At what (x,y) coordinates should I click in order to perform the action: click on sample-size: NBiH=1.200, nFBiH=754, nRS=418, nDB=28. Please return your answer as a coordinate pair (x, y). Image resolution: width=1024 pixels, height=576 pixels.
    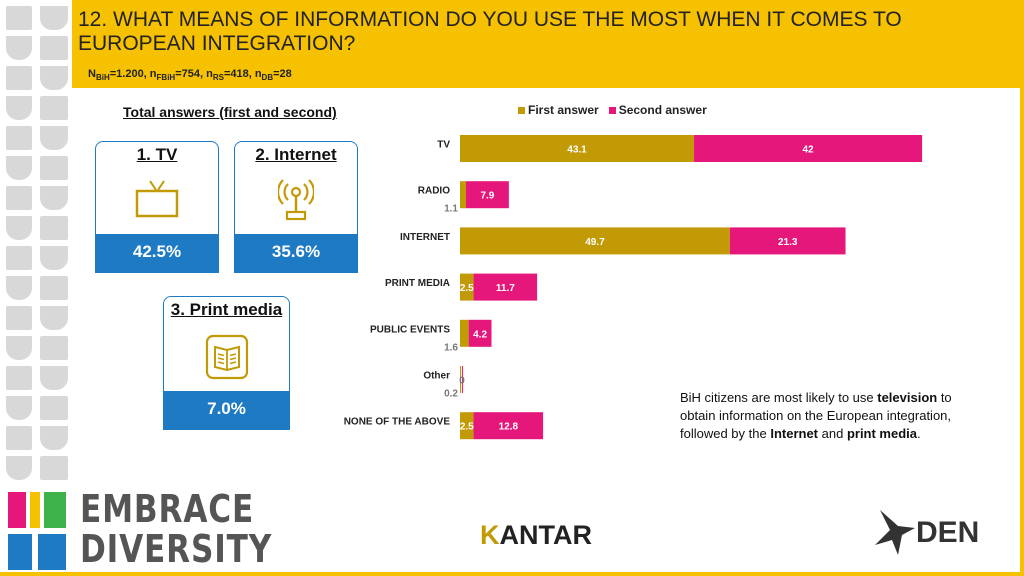
    Looking at the image, I should click on (190, 75).